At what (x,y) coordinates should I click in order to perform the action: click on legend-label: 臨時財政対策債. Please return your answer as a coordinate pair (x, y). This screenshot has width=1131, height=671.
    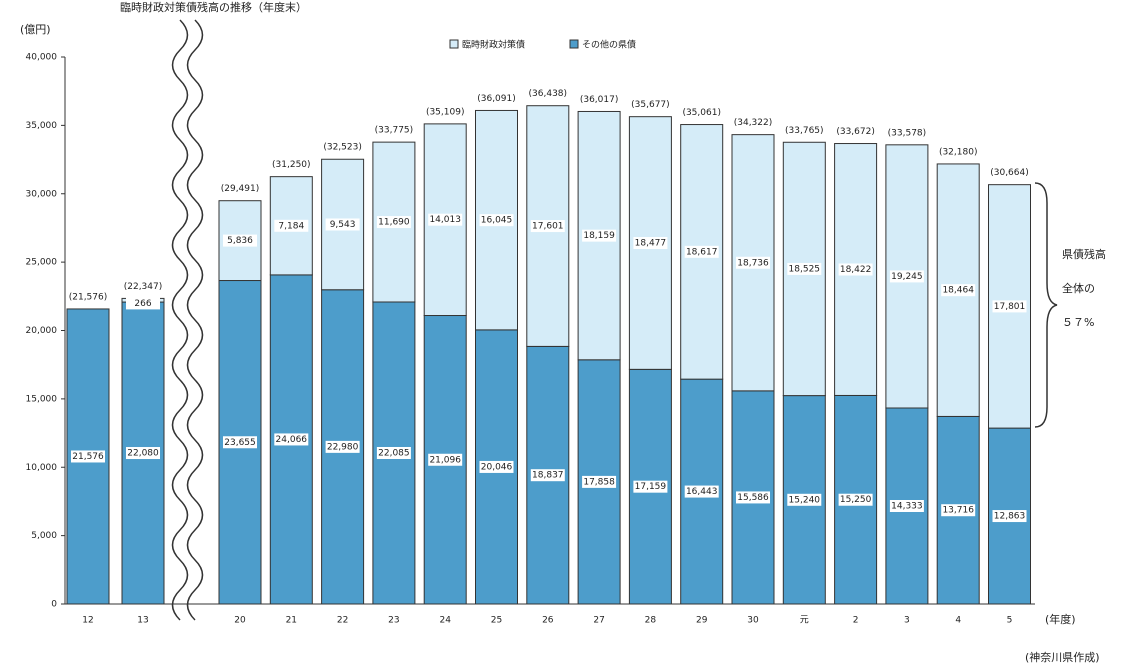
    Looking at the image, I should click on (493, 45).